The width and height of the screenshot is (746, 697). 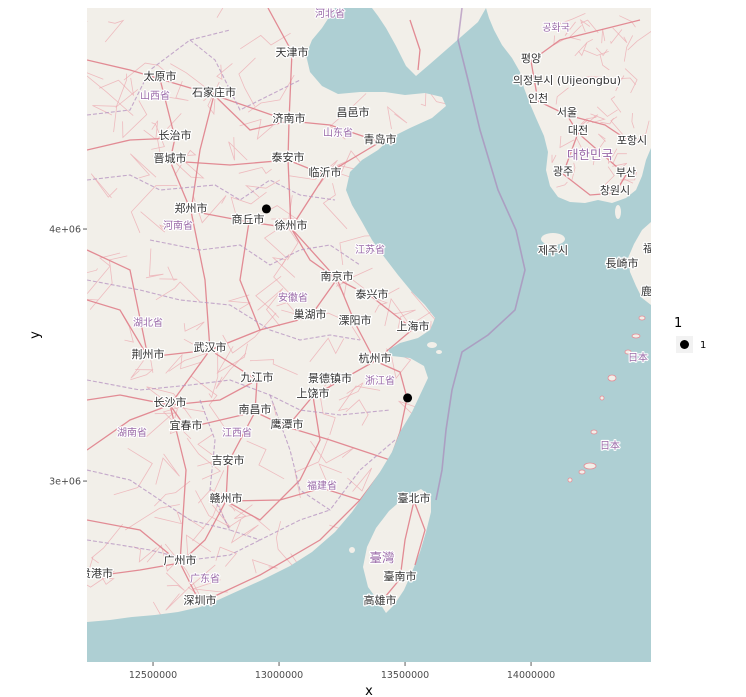 I want to click on city-label: 南京市, so click(x=337, y=276).